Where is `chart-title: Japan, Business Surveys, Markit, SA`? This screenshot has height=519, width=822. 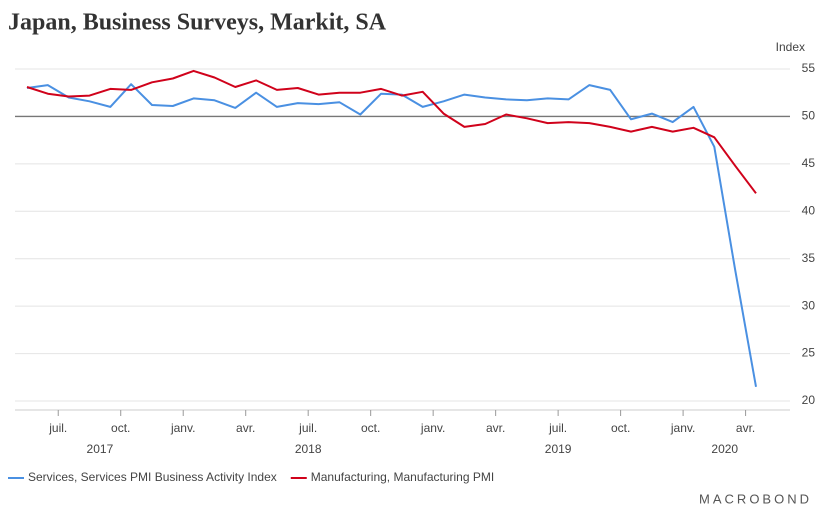
chart-title: Japan, Business Surveys, Markit, SA is located at coordinates (197, 23).